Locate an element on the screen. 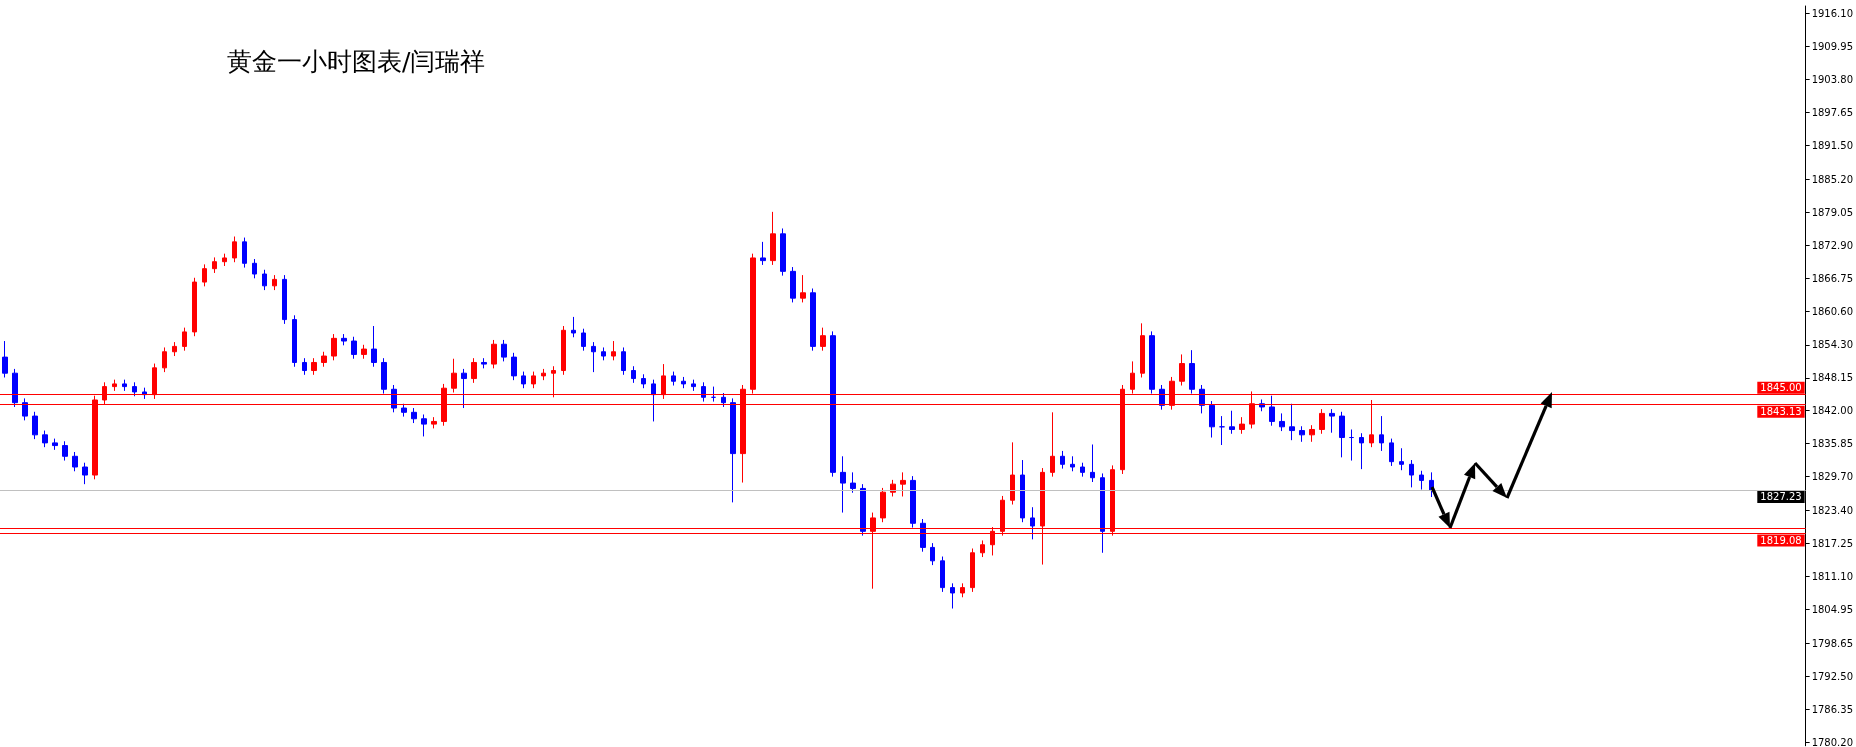  y-tick-label: 1842.00 is located at coordinates (1832, 411).